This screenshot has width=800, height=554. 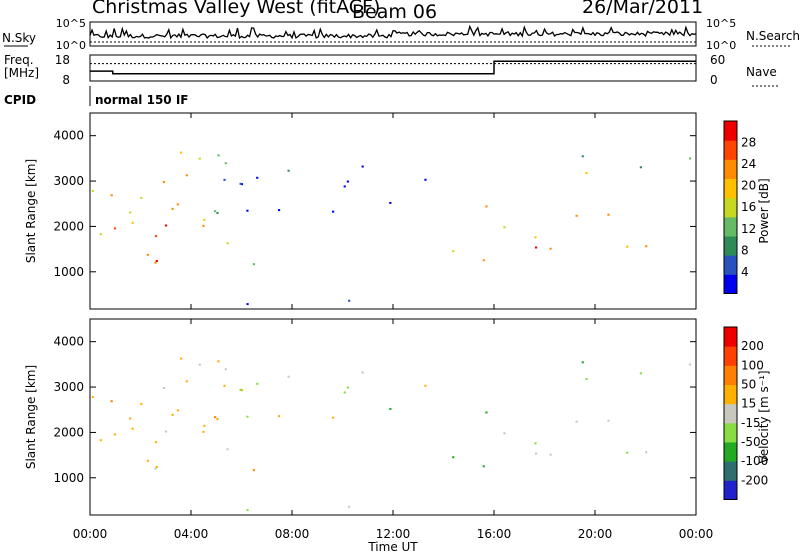 I want to click on colorbar-tick-label: -15, so click(x=751, y=423).